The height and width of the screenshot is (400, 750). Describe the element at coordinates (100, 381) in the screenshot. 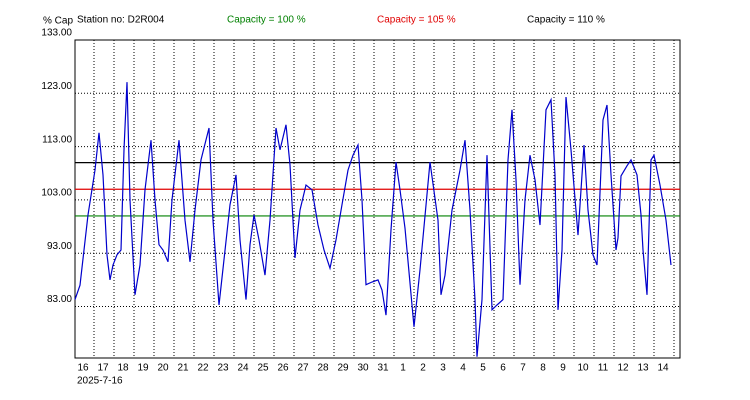

I see `date-label: 2025-7-16` at that location.